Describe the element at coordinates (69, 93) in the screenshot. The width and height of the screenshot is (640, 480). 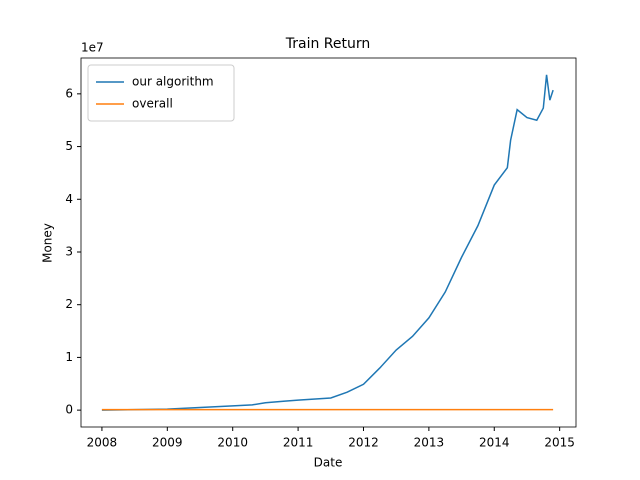
I see `y-tick-label: 6` at that location.